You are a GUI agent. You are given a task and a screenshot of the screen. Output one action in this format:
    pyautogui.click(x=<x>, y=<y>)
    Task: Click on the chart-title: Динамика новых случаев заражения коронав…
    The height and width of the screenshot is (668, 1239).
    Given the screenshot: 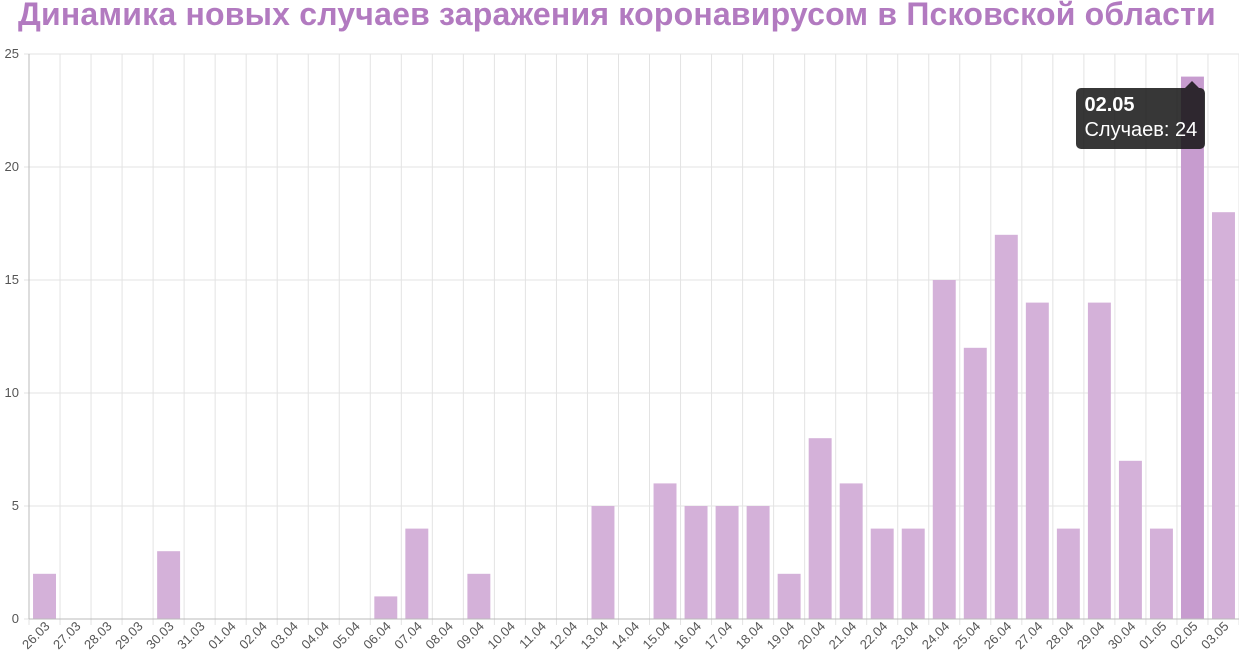 What is the action you would take?
    pyautogui.click(x=617, y=16)
    